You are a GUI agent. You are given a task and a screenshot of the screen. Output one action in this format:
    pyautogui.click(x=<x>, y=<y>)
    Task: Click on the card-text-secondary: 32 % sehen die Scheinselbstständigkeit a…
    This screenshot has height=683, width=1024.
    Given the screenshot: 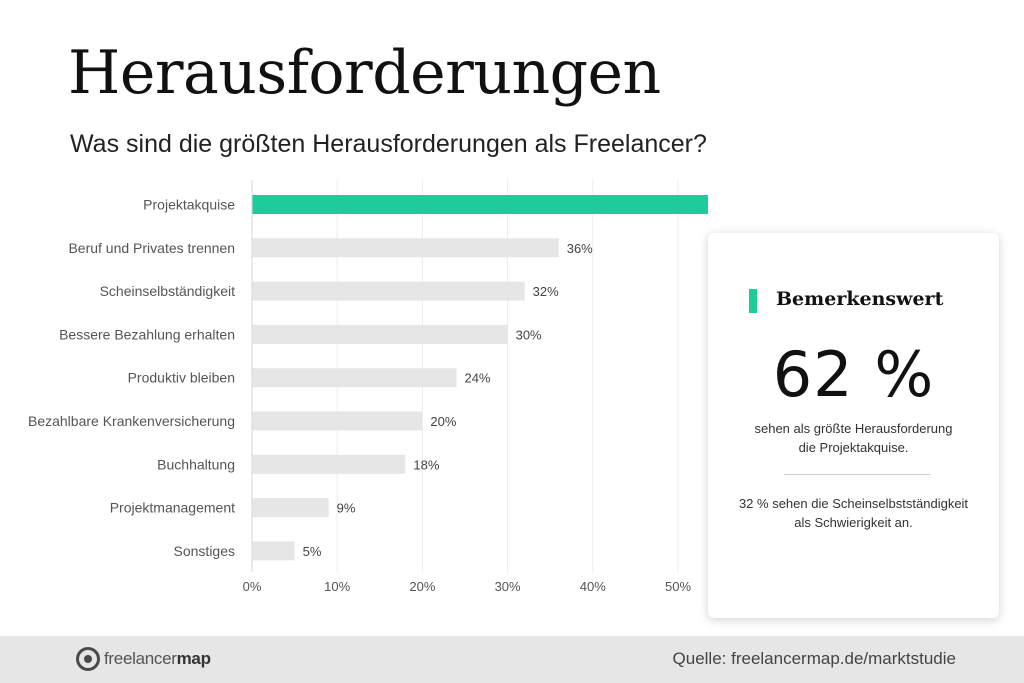 What is the action you would take?
    pyautogui.click(x=853, y=513)
    